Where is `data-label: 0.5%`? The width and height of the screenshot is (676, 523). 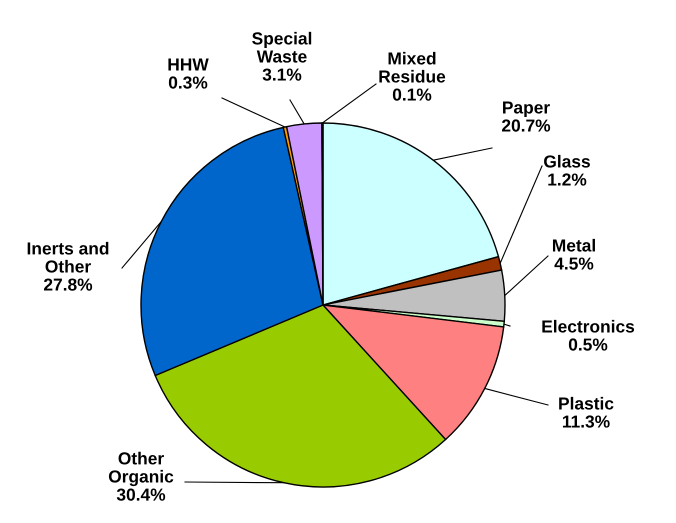 data-label: 0.5% is located at coordinates (588, 344).